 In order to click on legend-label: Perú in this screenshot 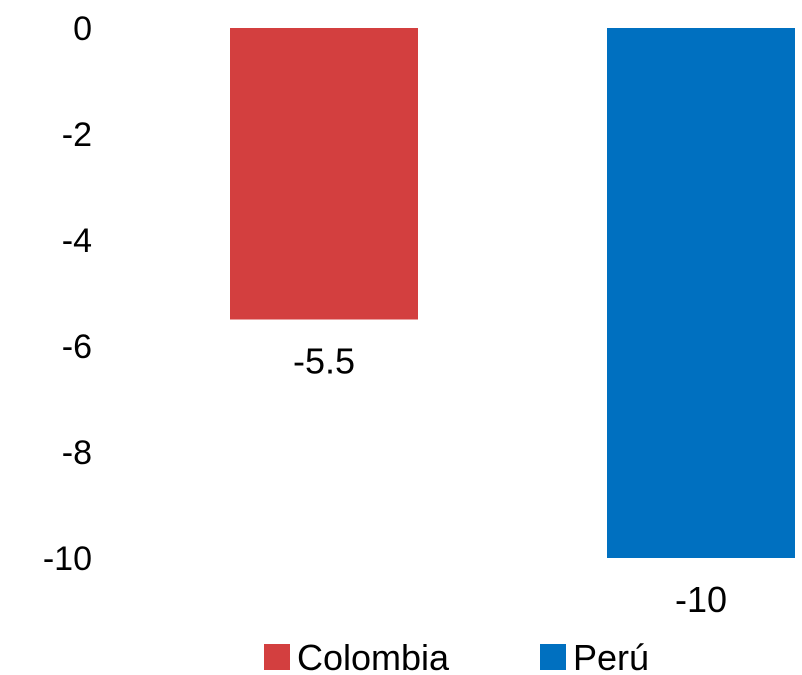, I will do `click(611, 656)`.